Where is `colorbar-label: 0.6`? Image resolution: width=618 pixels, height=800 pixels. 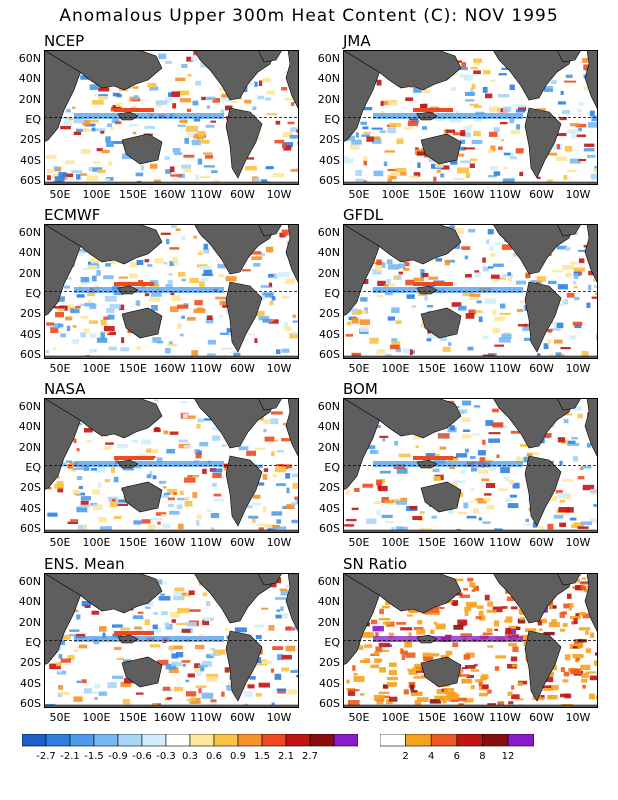 colorbar-label: 0.6 is located at coordinates (214, 756).